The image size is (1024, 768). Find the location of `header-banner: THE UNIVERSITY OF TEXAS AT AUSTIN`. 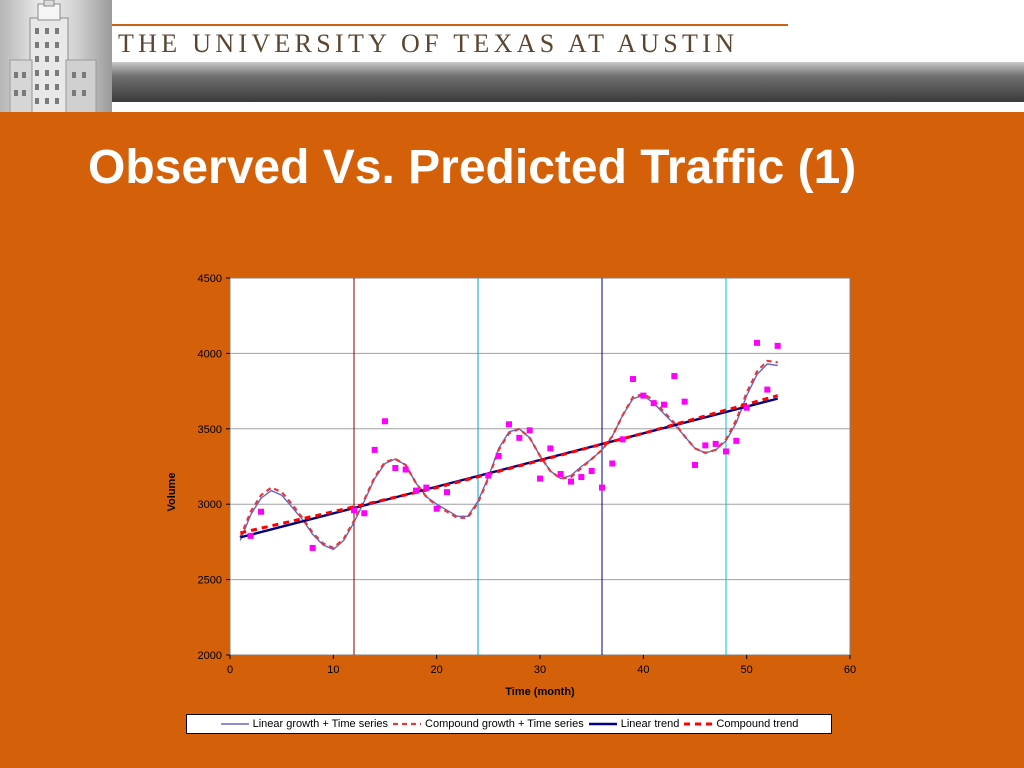

header-banner: THE UNIVERSITY OF TEXAS AT AUSTIN is located at coordinates (512, 56).